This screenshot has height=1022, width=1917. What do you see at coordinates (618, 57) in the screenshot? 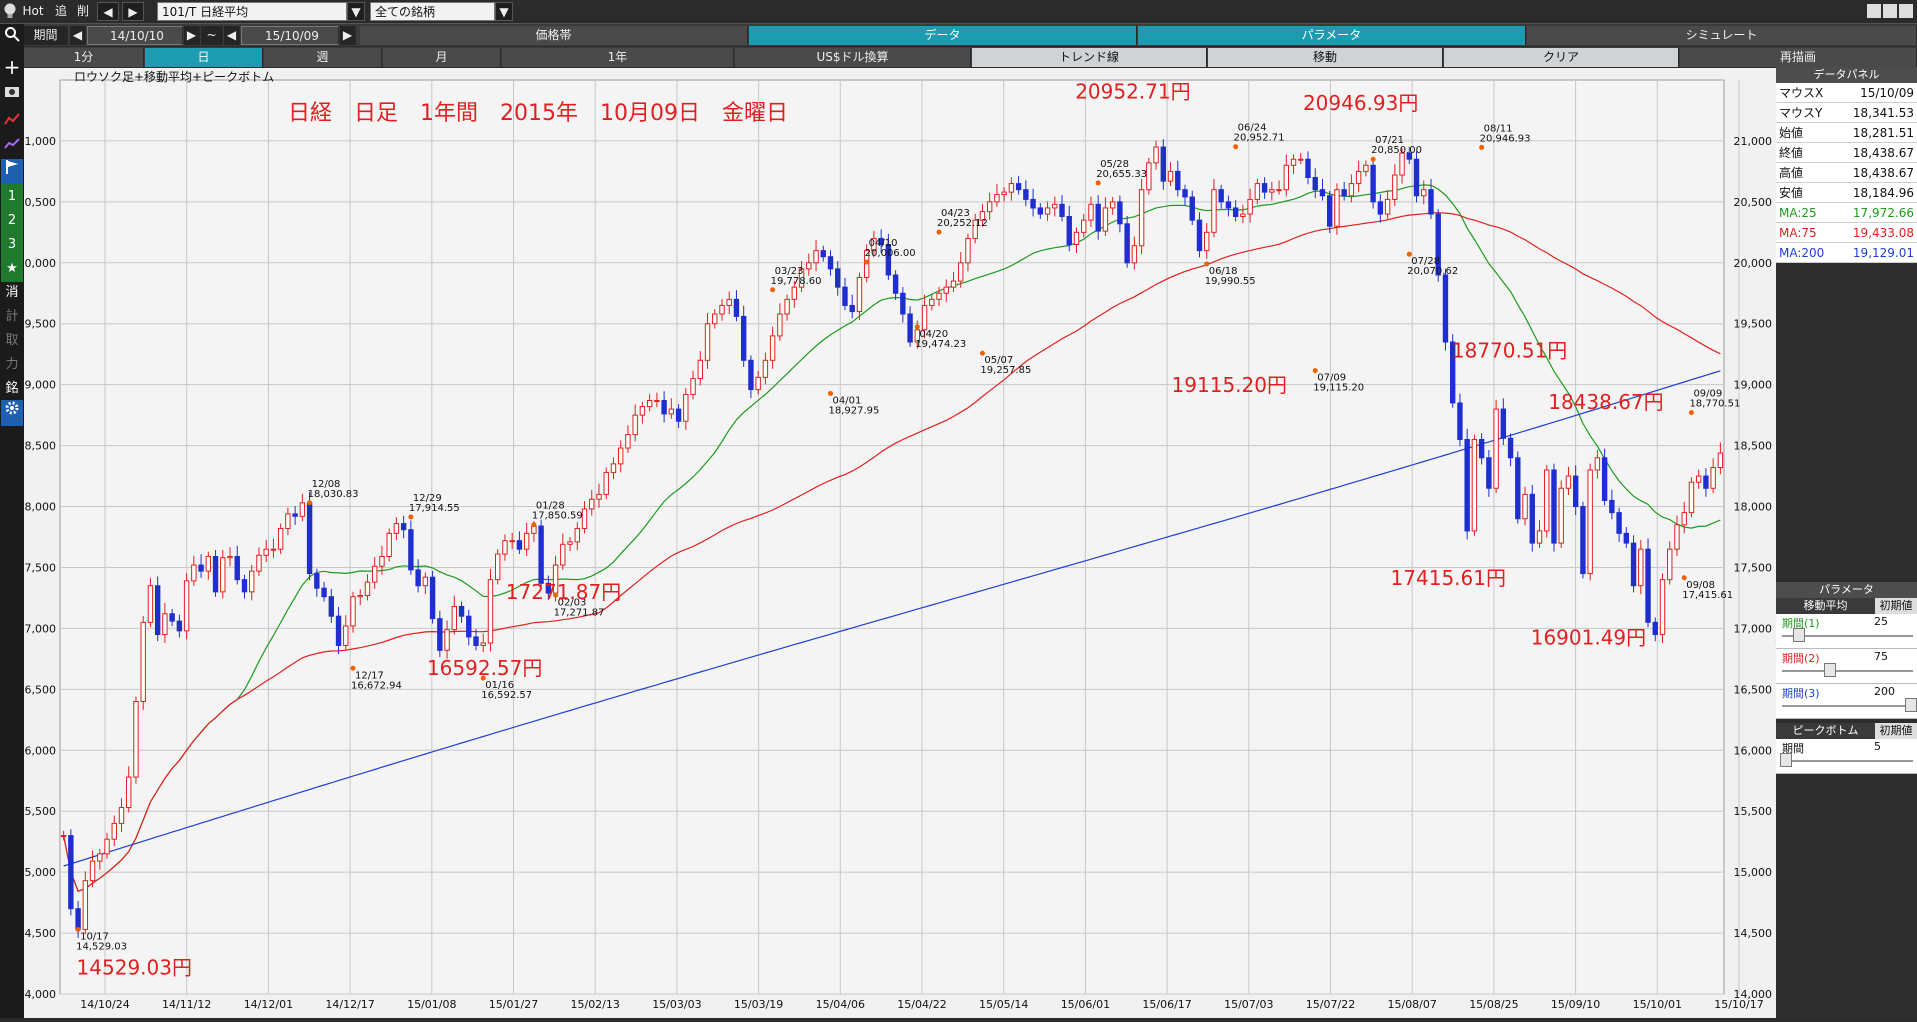
I see `interval-1year: 1年` at bounding box center [618, 57].